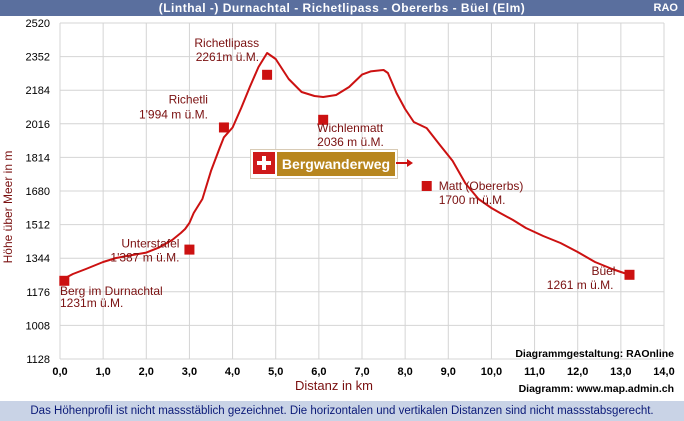  Describe the element at coordinates (596, 389) in the screenshot. I see `source-credit: Diagramm: www.map.admin.ch` at that location.